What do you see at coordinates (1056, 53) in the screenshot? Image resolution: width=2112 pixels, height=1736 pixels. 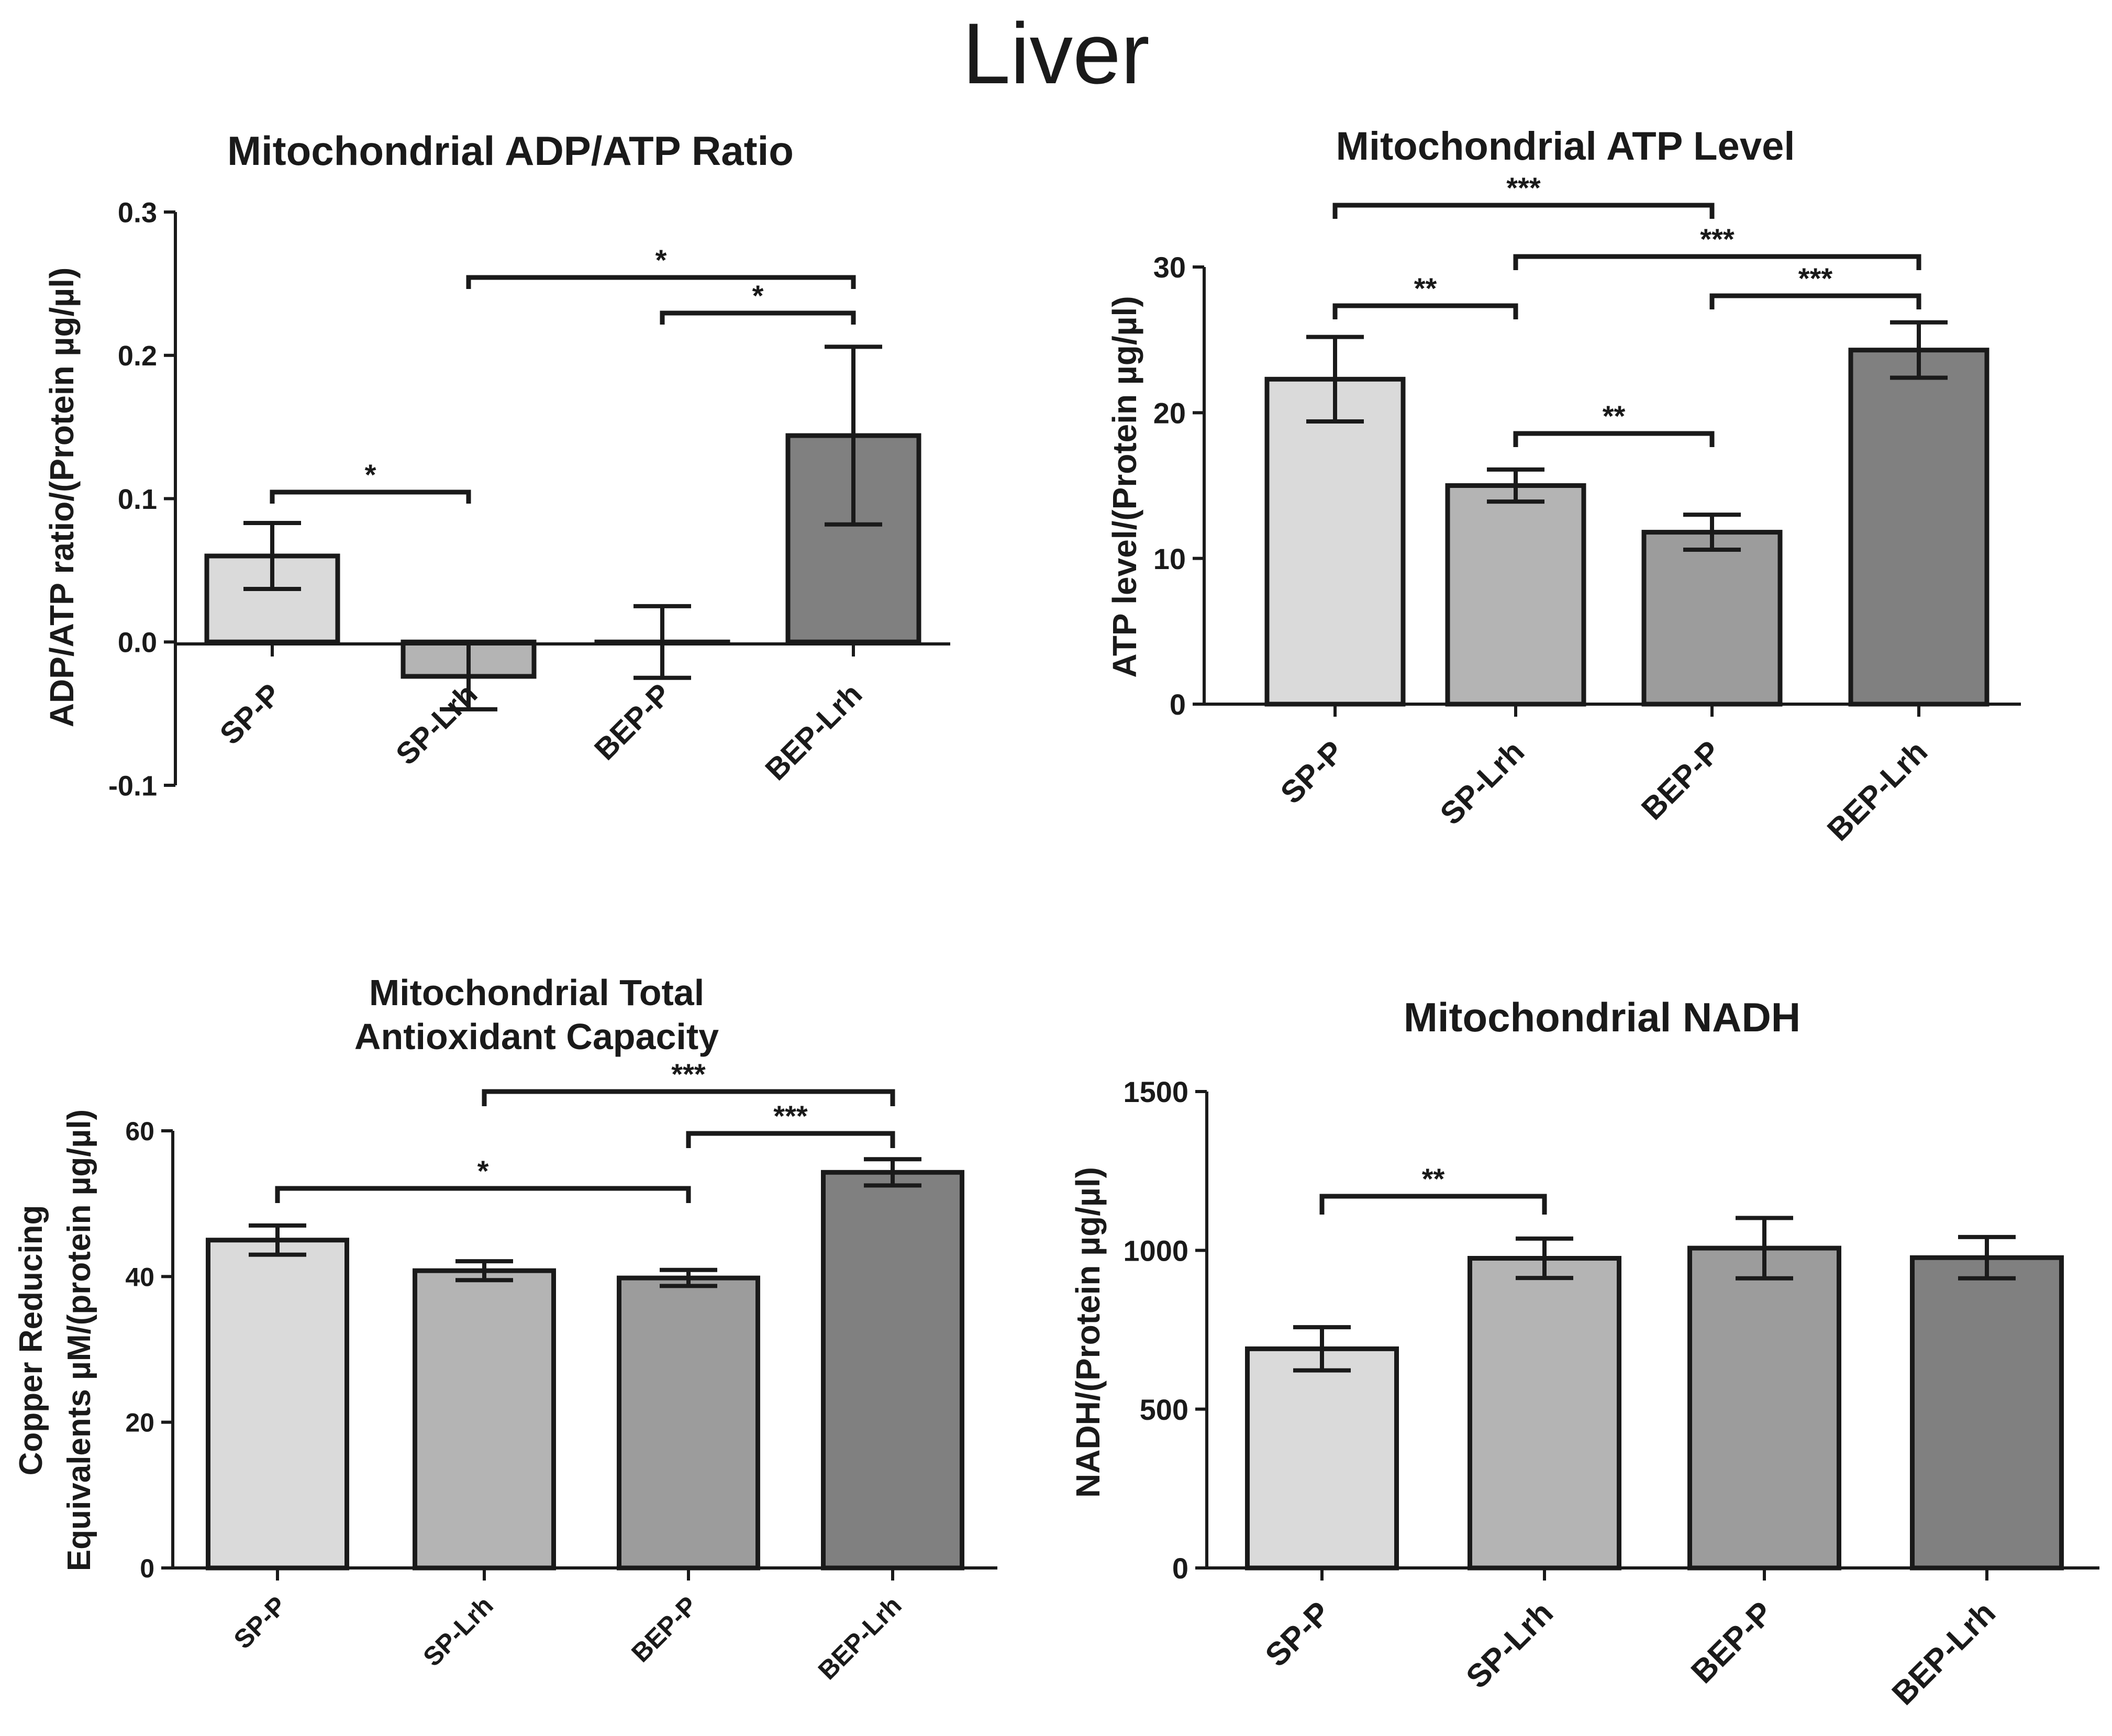 I see `figure-title: Liver` at bounding box center [1056, 53].